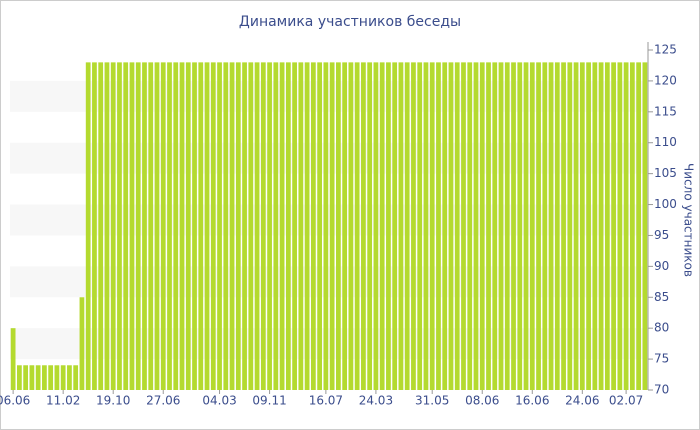  I want to click on y-tick-label: 95, so click(661, 235).